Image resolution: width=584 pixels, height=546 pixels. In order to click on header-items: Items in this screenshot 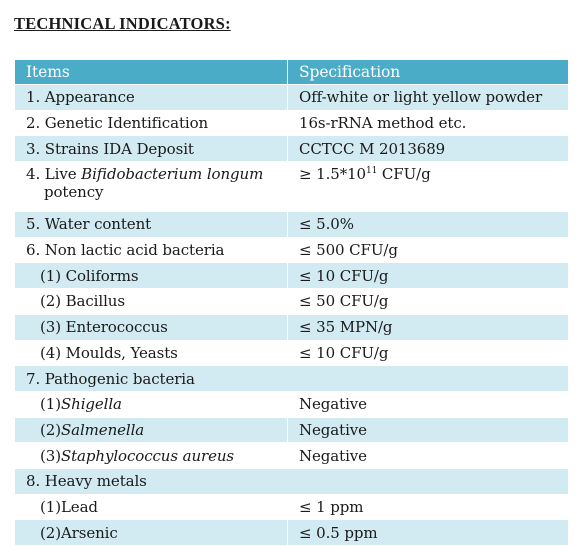, I will do `click(151, 72)`.